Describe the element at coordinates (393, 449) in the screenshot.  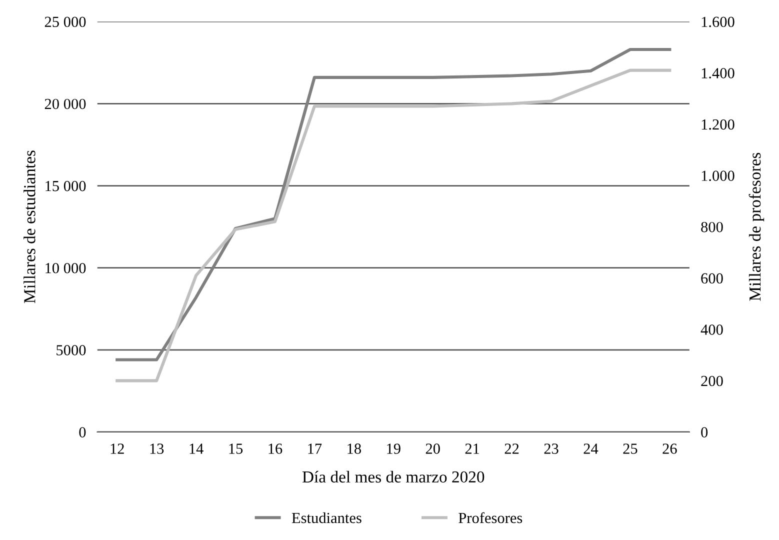
I see `x-tick-label: 19` at that location.